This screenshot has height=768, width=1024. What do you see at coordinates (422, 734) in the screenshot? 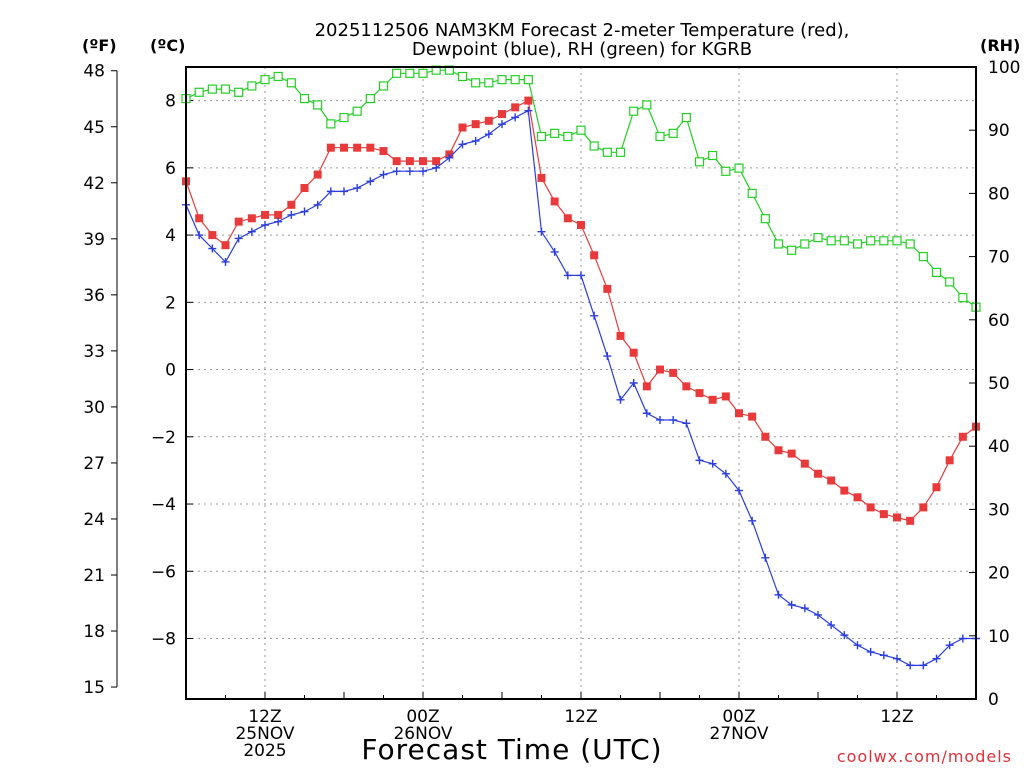
I see `time-tick-label: 26NOV` at bounding box center [422, 734].